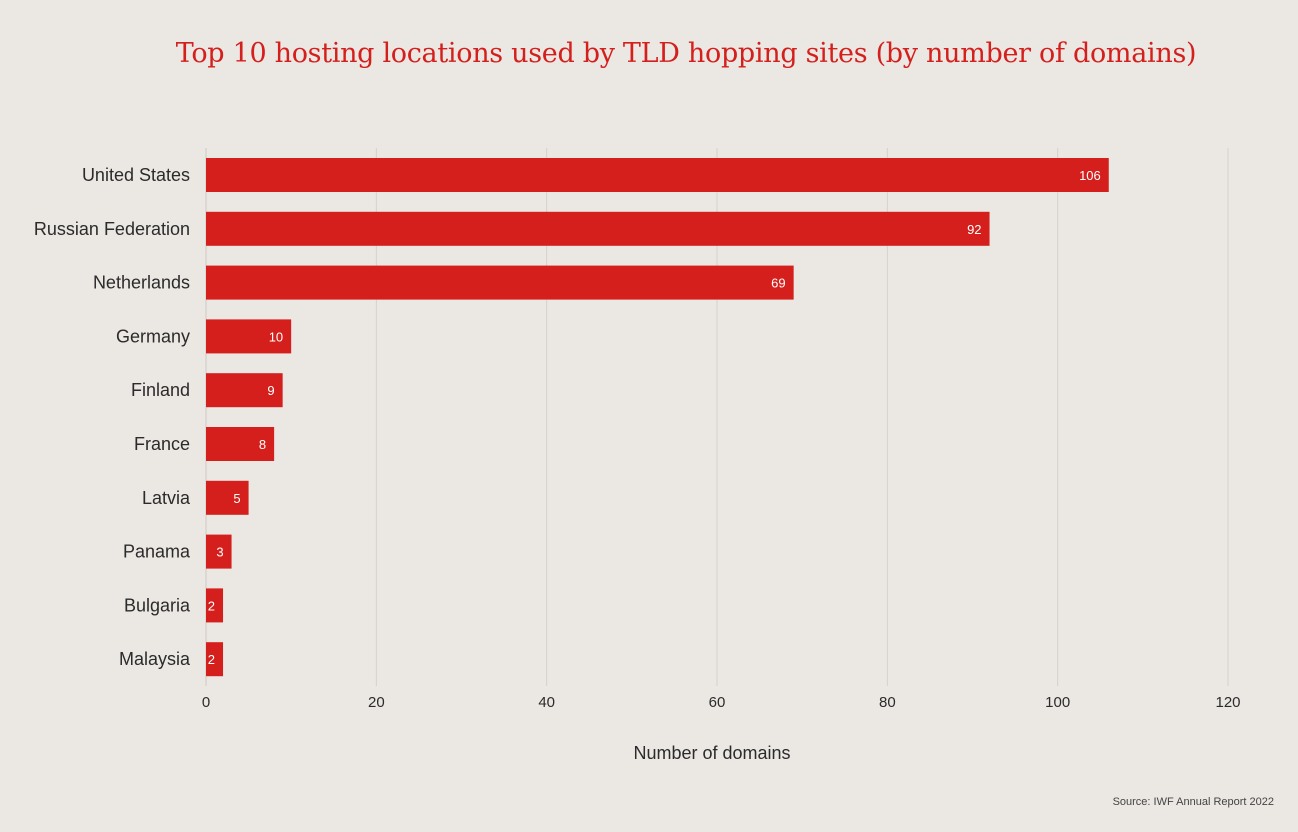 This screenshot has height=832, width=1298. I want to click on bar-bulgaria, so click(215, 605).